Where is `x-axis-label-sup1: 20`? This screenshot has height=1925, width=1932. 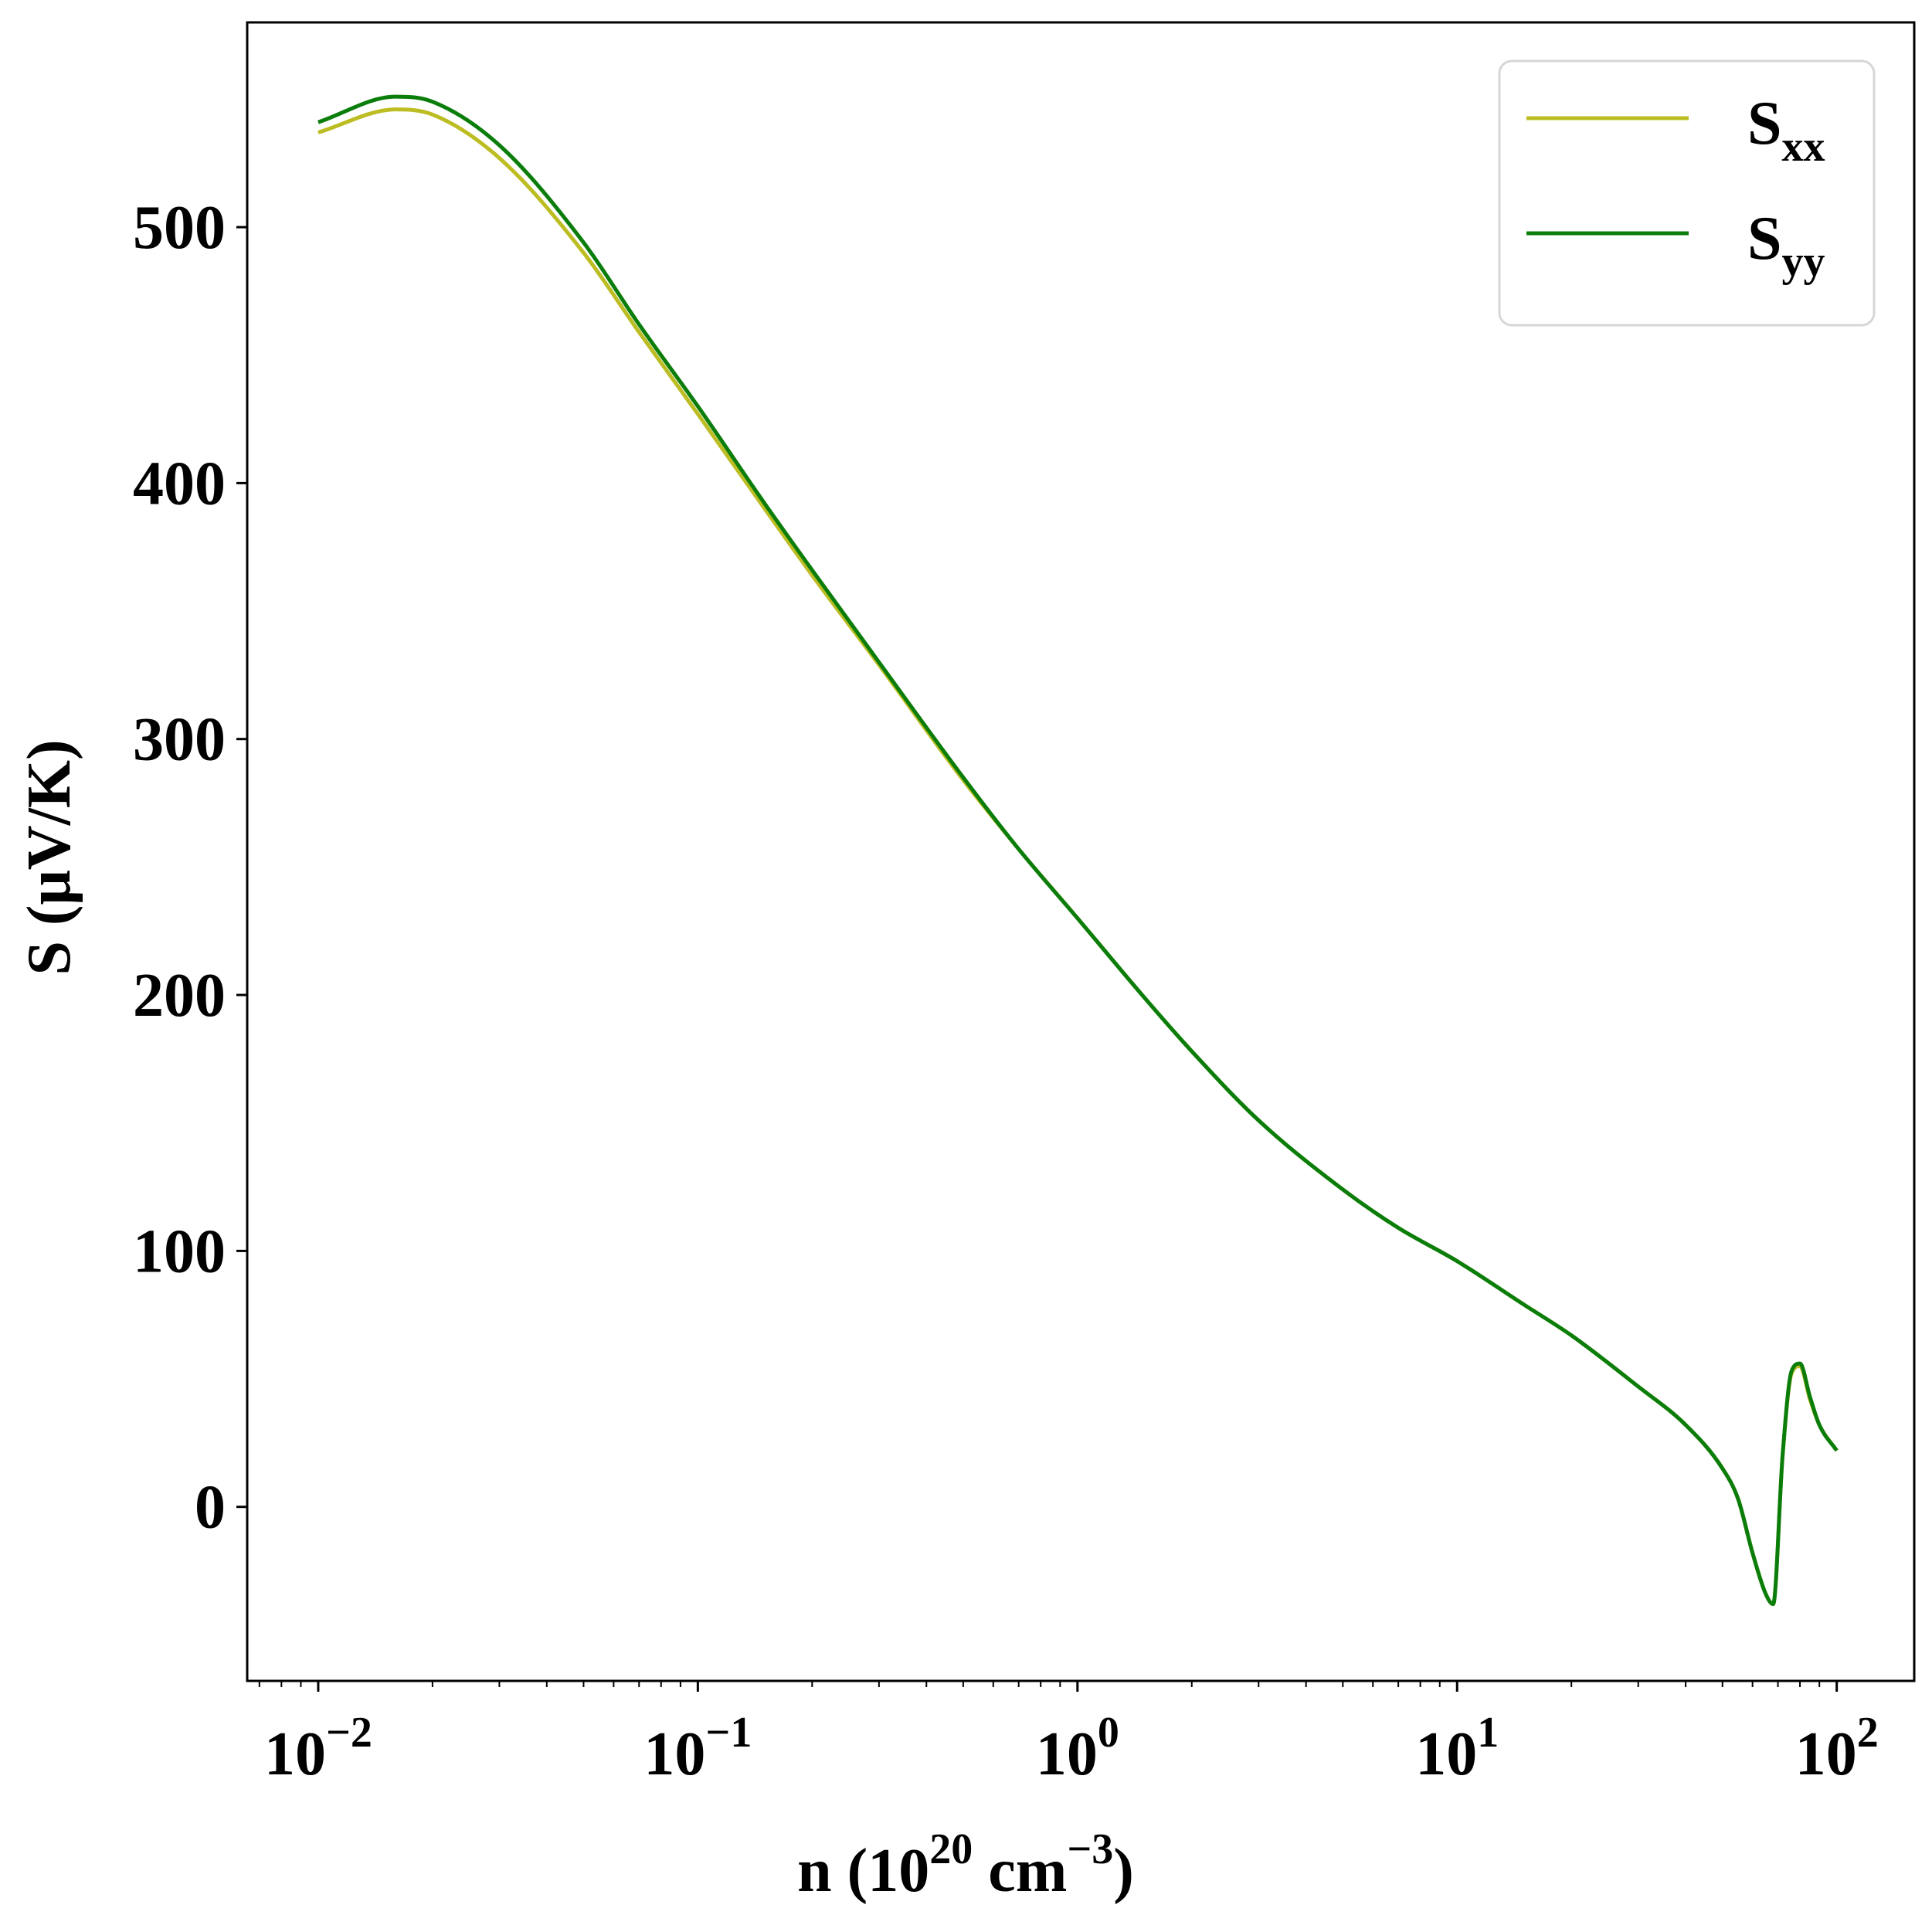
x-axis-label-sup1: 20 is located at coordinates (951, 1849).